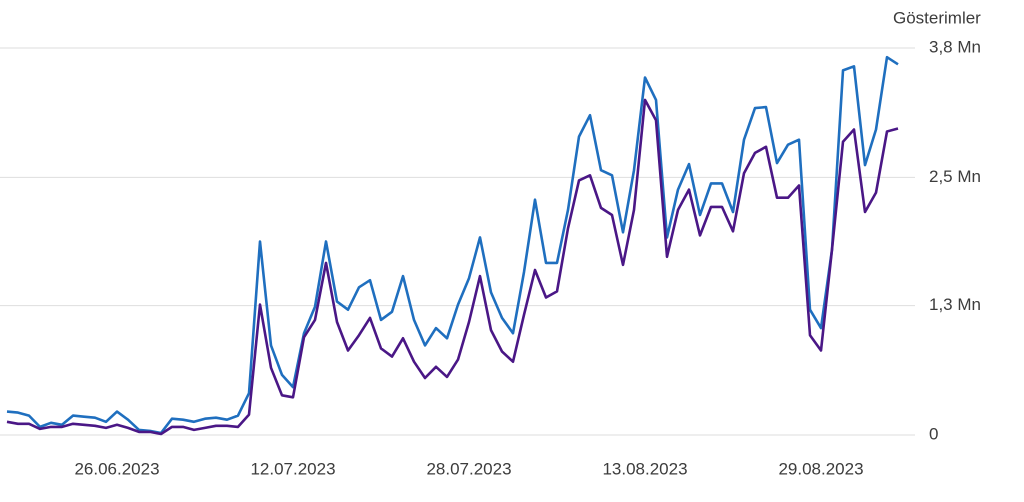 Image resolution: width=1024 pixels, height=502 pixels. I want to click on x-tick-label: 13.08.2023, so click(644, 468).